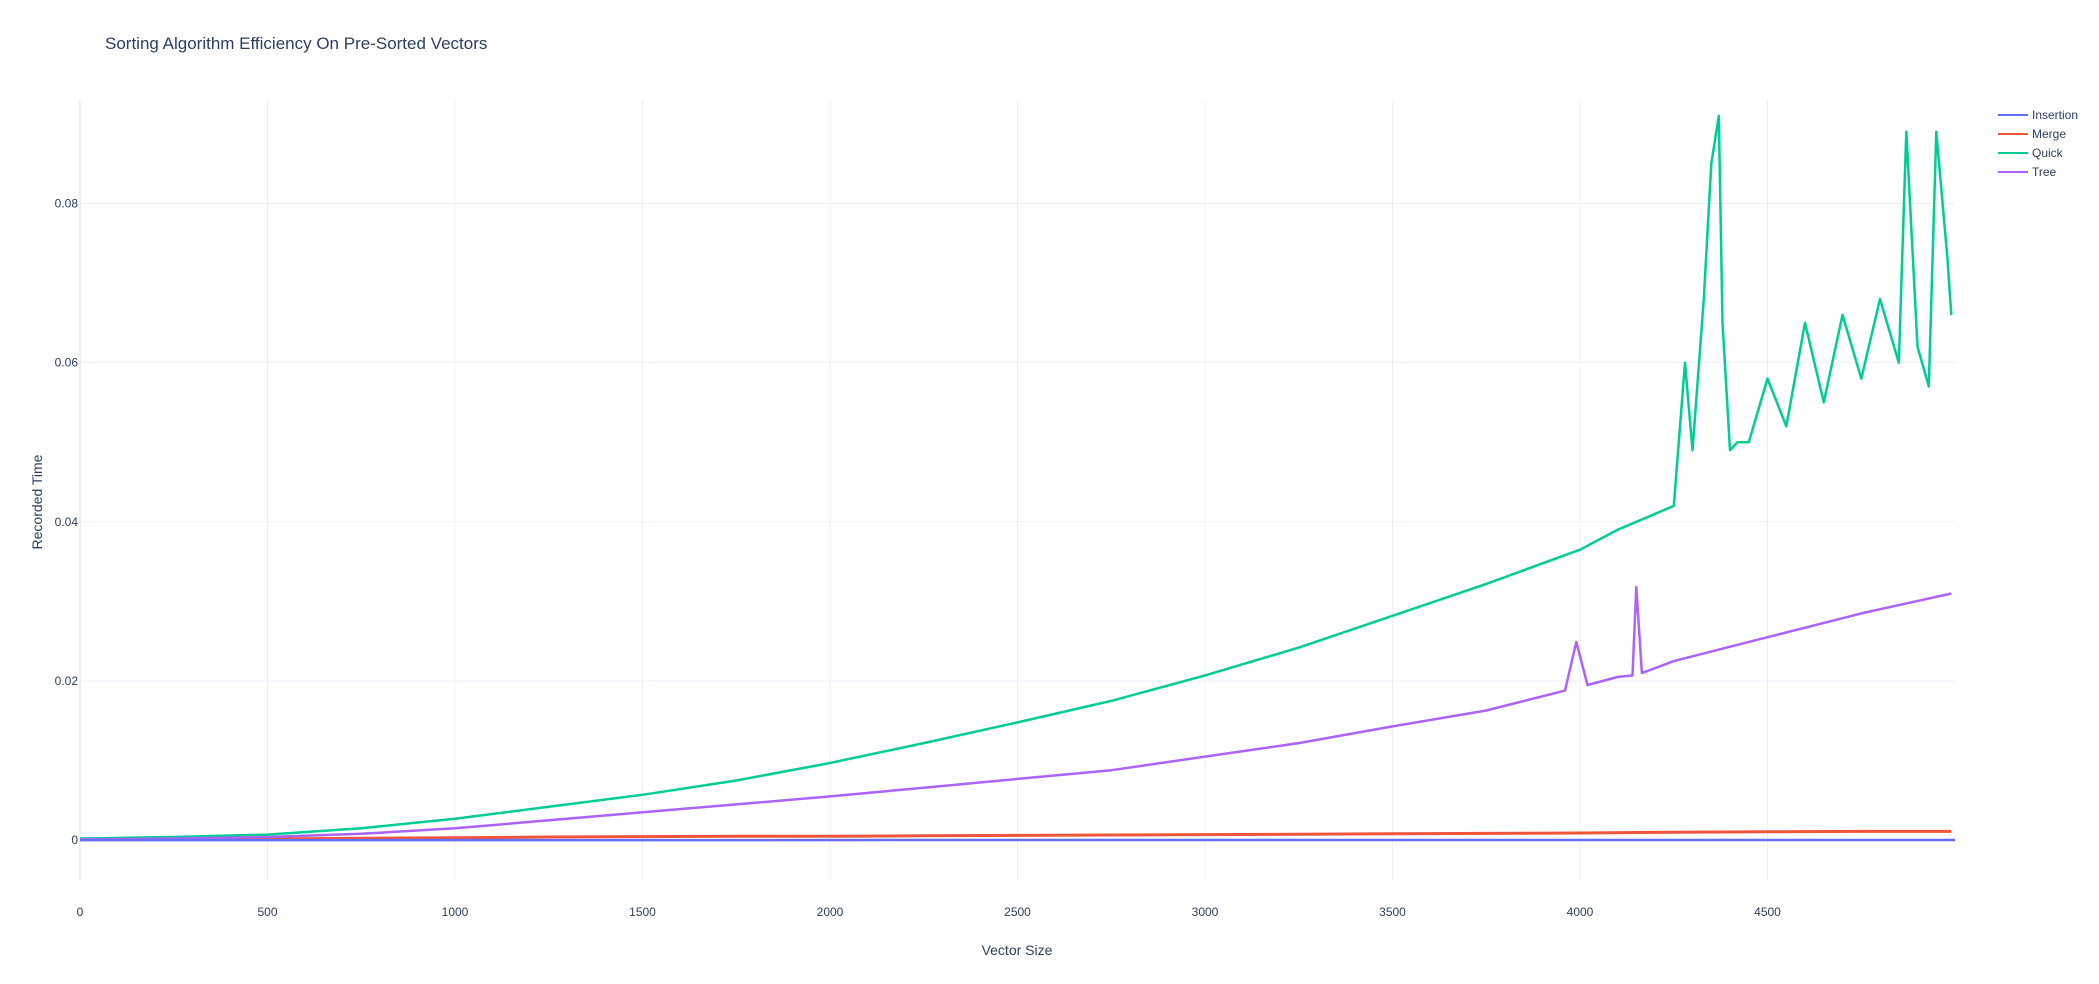 The image size is (2099, 984). I want to click on y-axis: 0 0.02 0.04 0.06 0.08, so click(67, 521).